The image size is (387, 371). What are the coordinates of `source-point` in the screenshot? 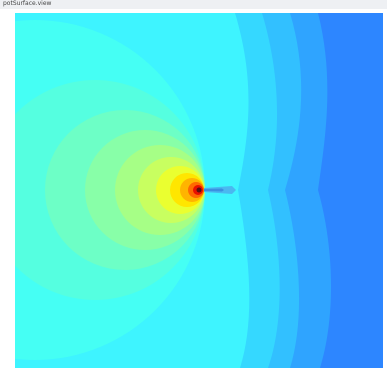 It's located at (199, 190).